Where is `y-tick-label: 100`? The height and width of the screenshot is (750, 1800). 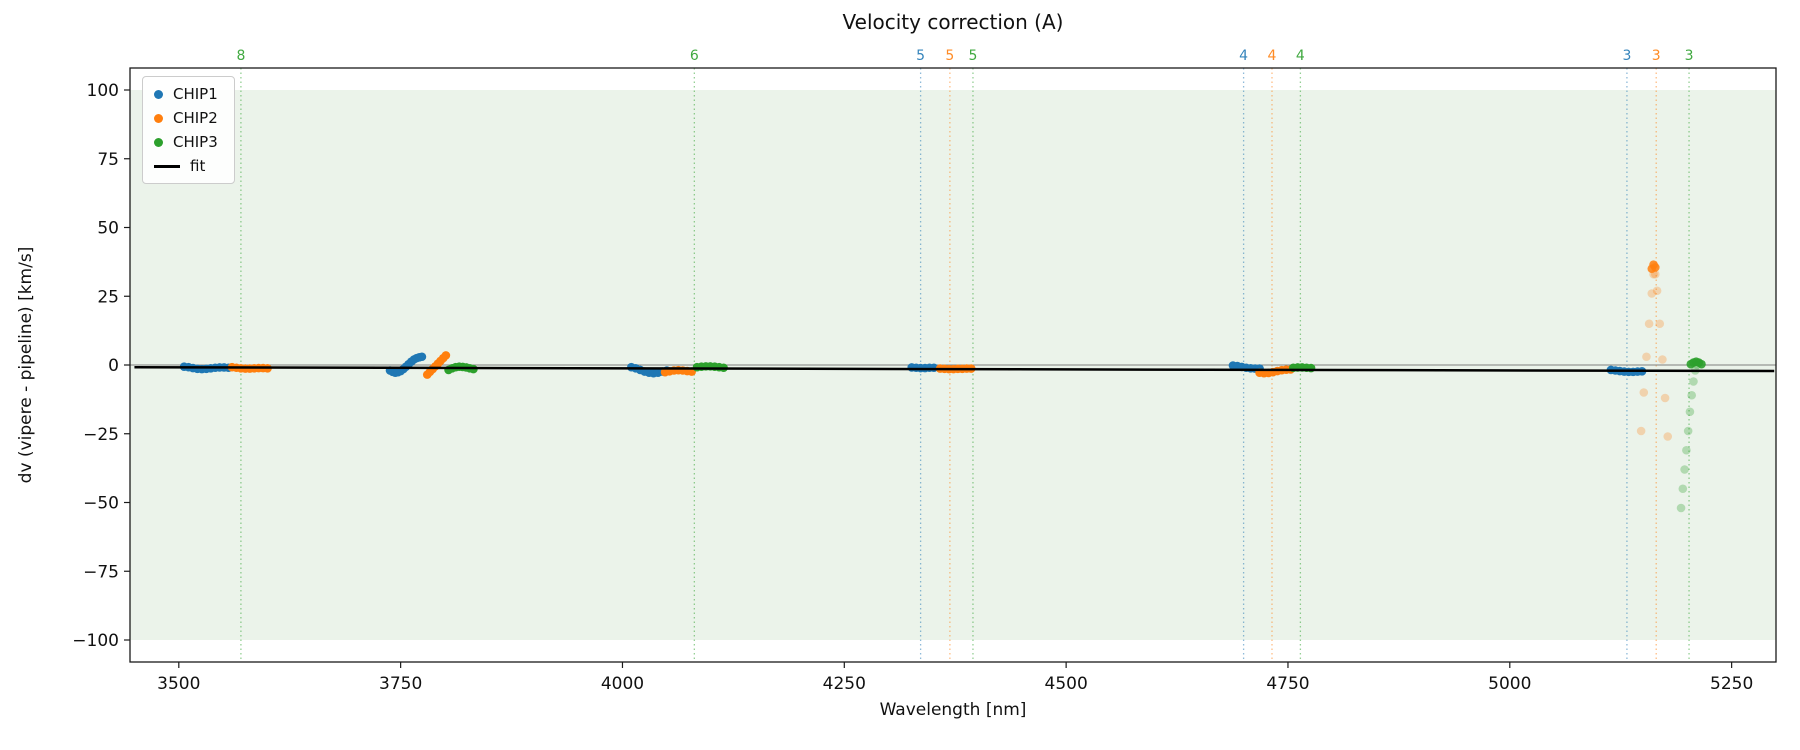
y-tick-label: 100 is located at coordinates (103, 91).